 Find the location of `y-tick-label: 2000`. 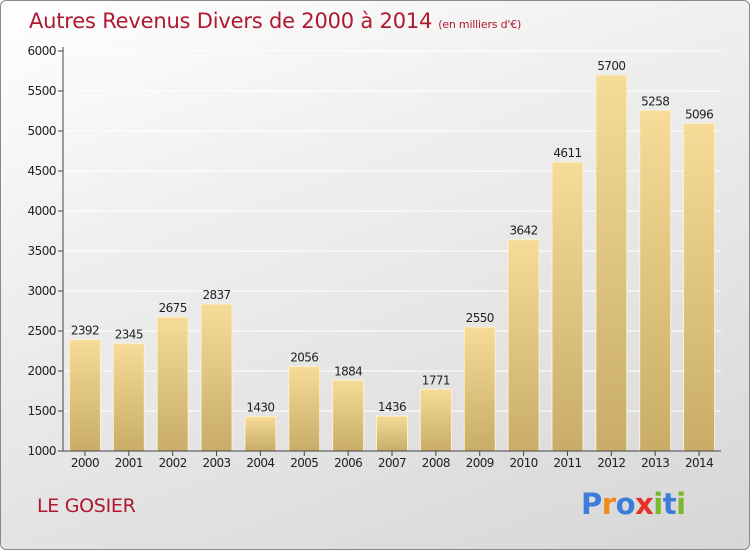

y-tick-label: 2000 is located at coordinates (41, 371).